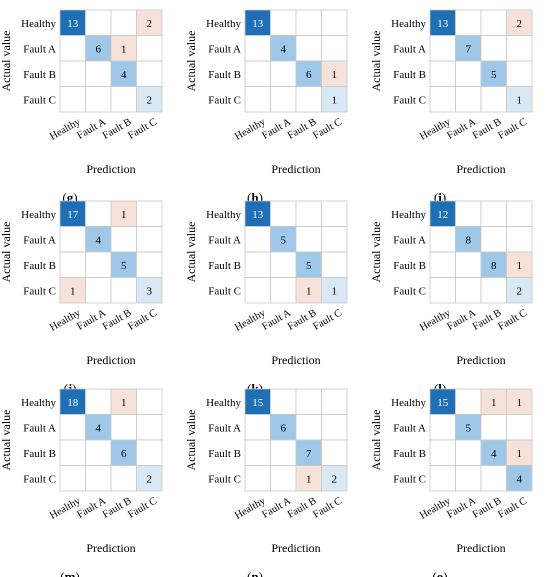 This screenshot has width=550, height=577. What do you see at coordinates (255, 573) in the screenshot?
I see `panel-letter: n` at bounding box center [255, 573].